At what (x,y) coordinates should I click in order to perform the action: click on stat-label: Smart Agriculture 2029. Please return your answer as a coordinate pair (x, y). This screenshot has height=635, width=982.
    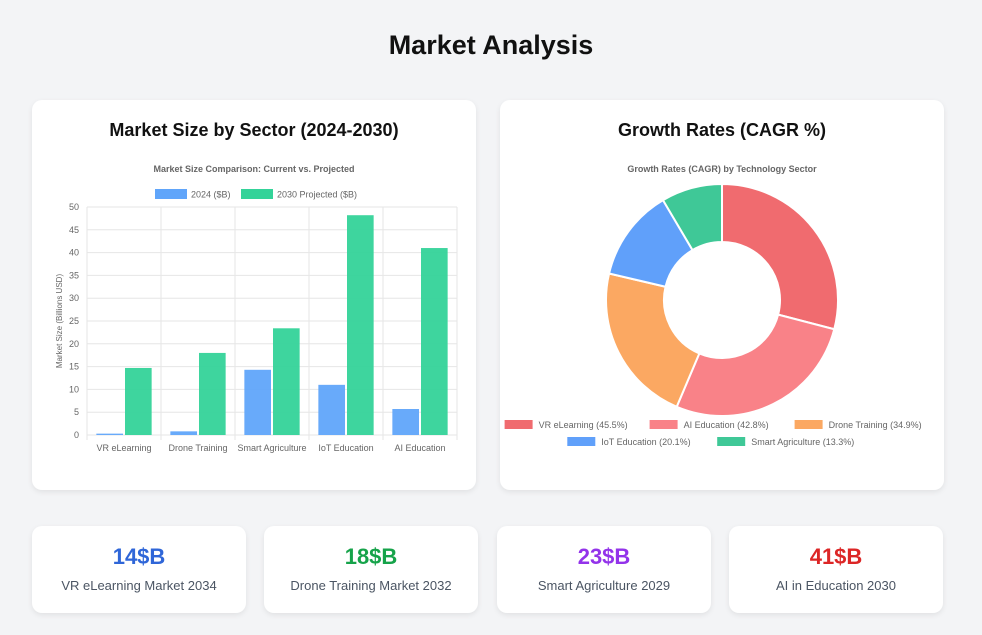
    Looking at the image, I should click on (604, 585).